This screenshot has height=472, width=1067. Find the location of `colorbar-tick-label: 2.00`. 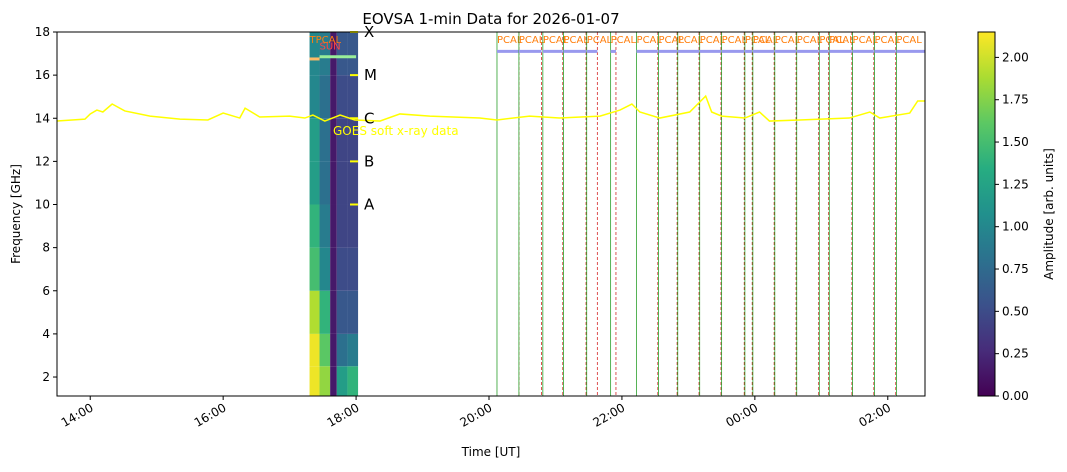

colorbar-tick-label: 2.00 is located at coordinates (1015, 57).